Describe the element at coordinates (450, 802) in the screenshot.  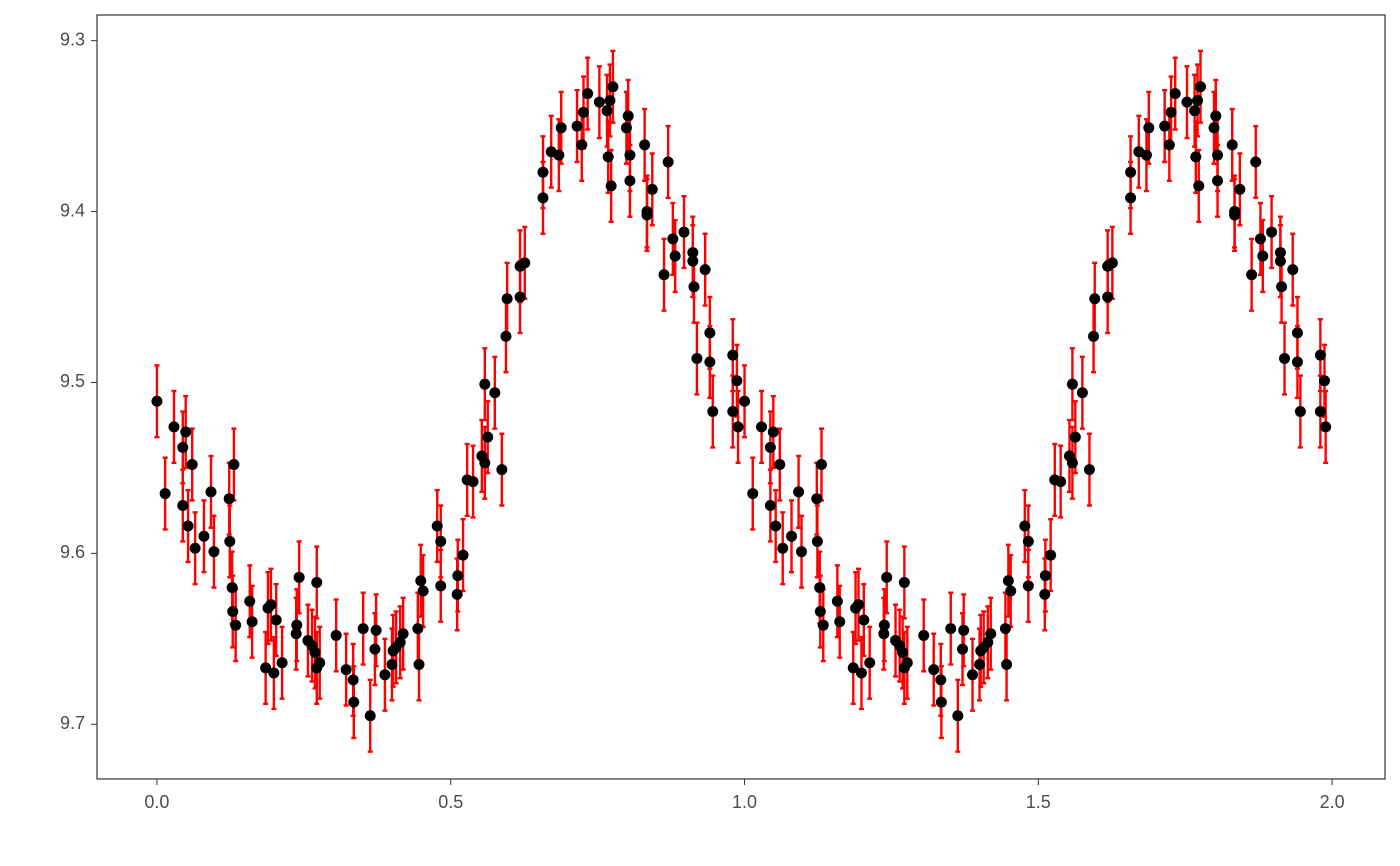
I see `x-tick-label: 0.5` at that location.